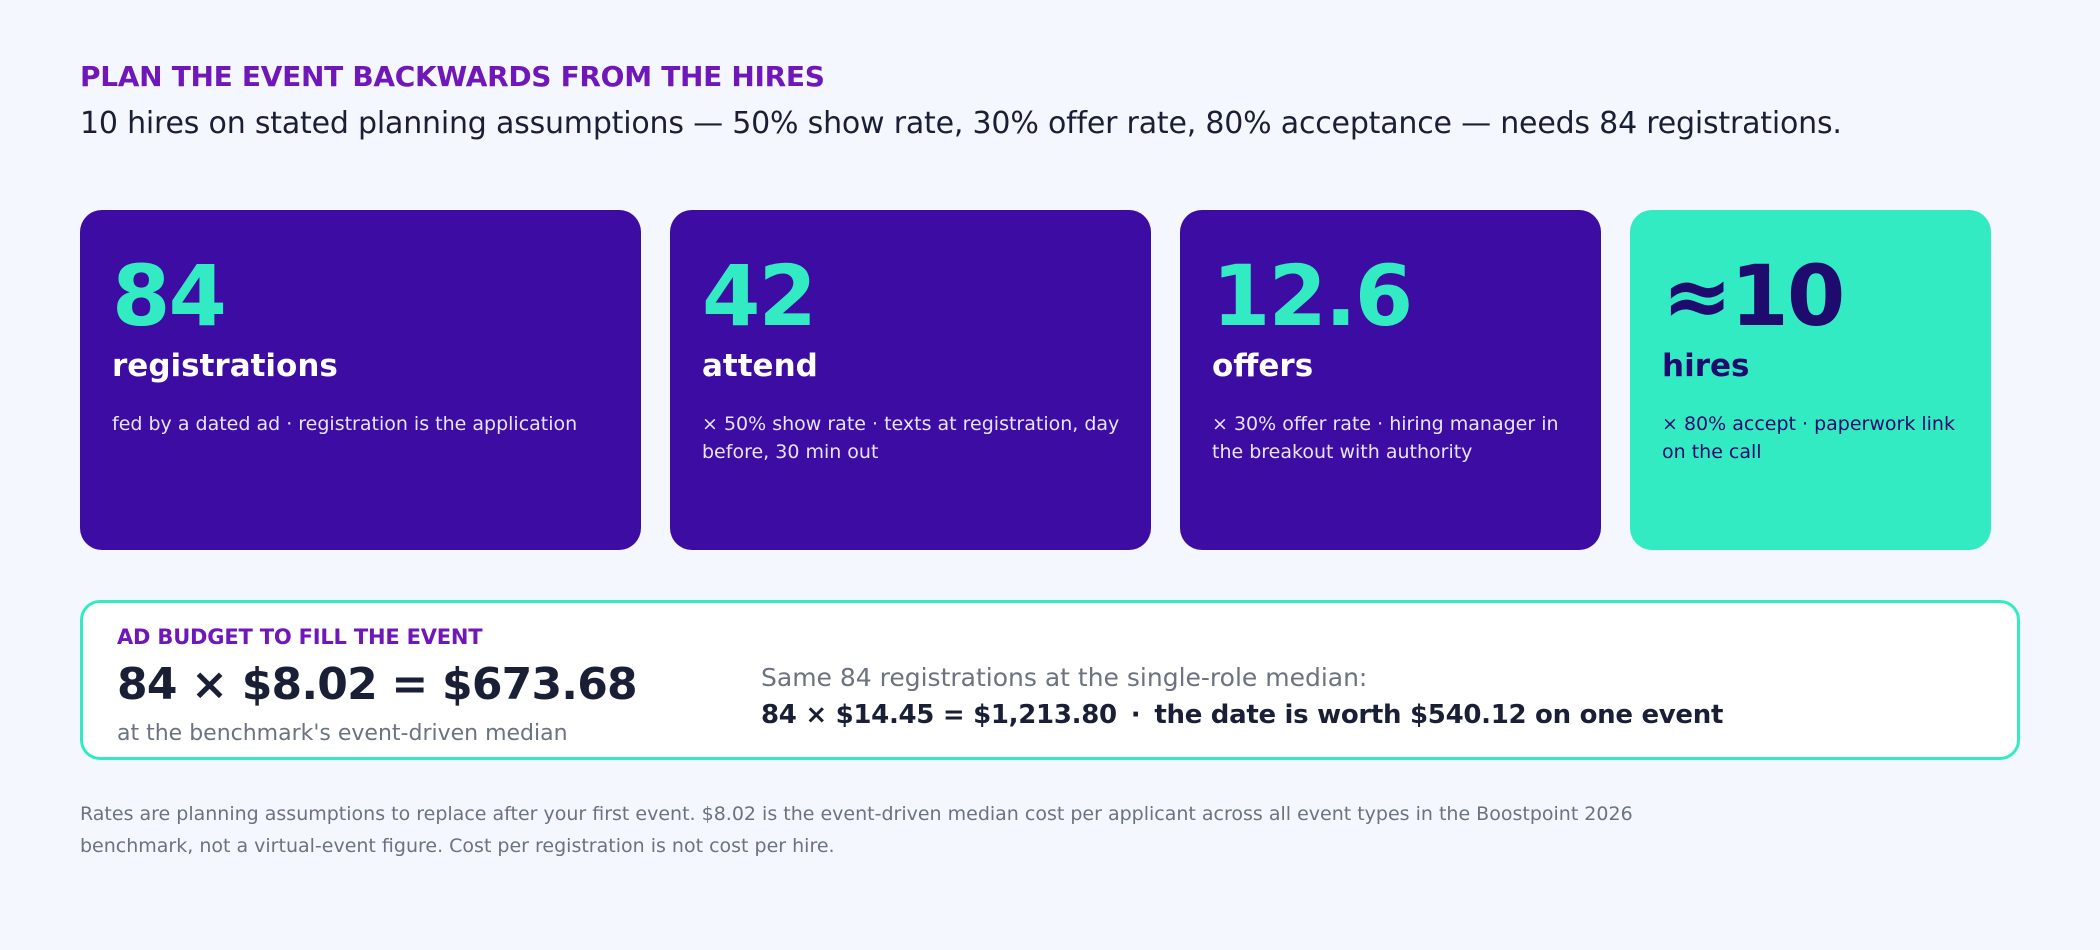 This screenshot has width=2100, height=950. What do you see at coordinates (169, 296) in the screenshot?
I see `funnel-value: 84` at bounding box center [169, 296].